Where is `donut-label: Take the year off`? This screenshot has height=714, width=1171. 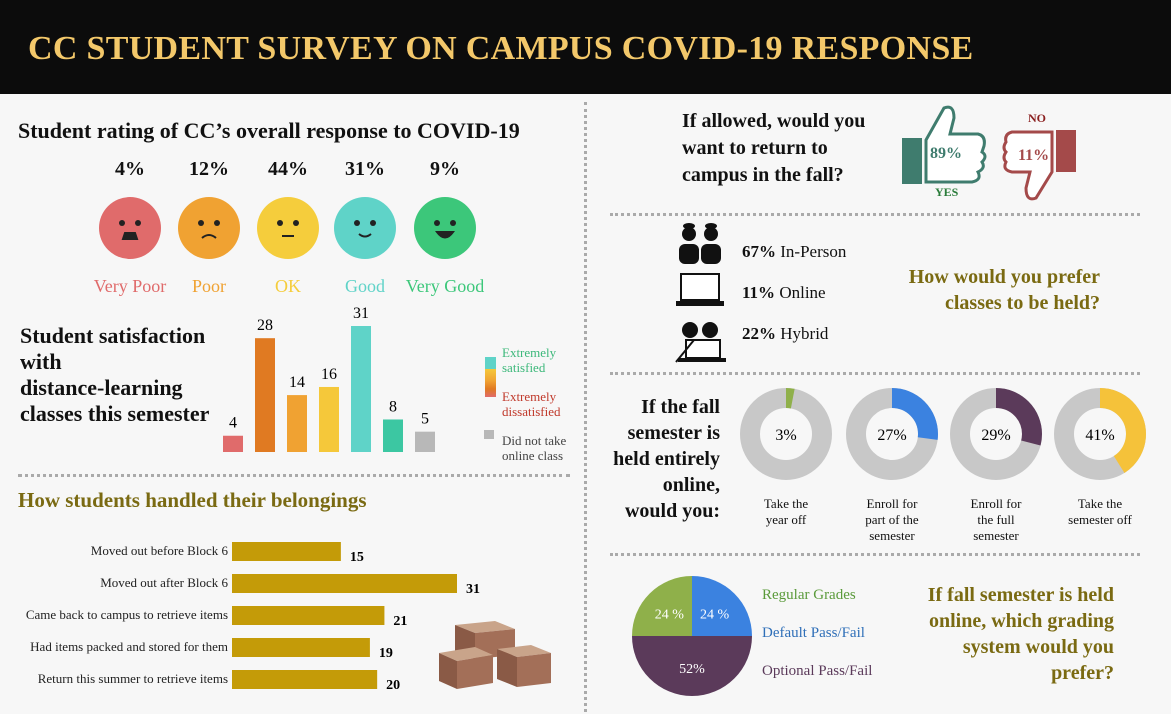
donut-label: Take the year off is located at coordinates (786, 512).